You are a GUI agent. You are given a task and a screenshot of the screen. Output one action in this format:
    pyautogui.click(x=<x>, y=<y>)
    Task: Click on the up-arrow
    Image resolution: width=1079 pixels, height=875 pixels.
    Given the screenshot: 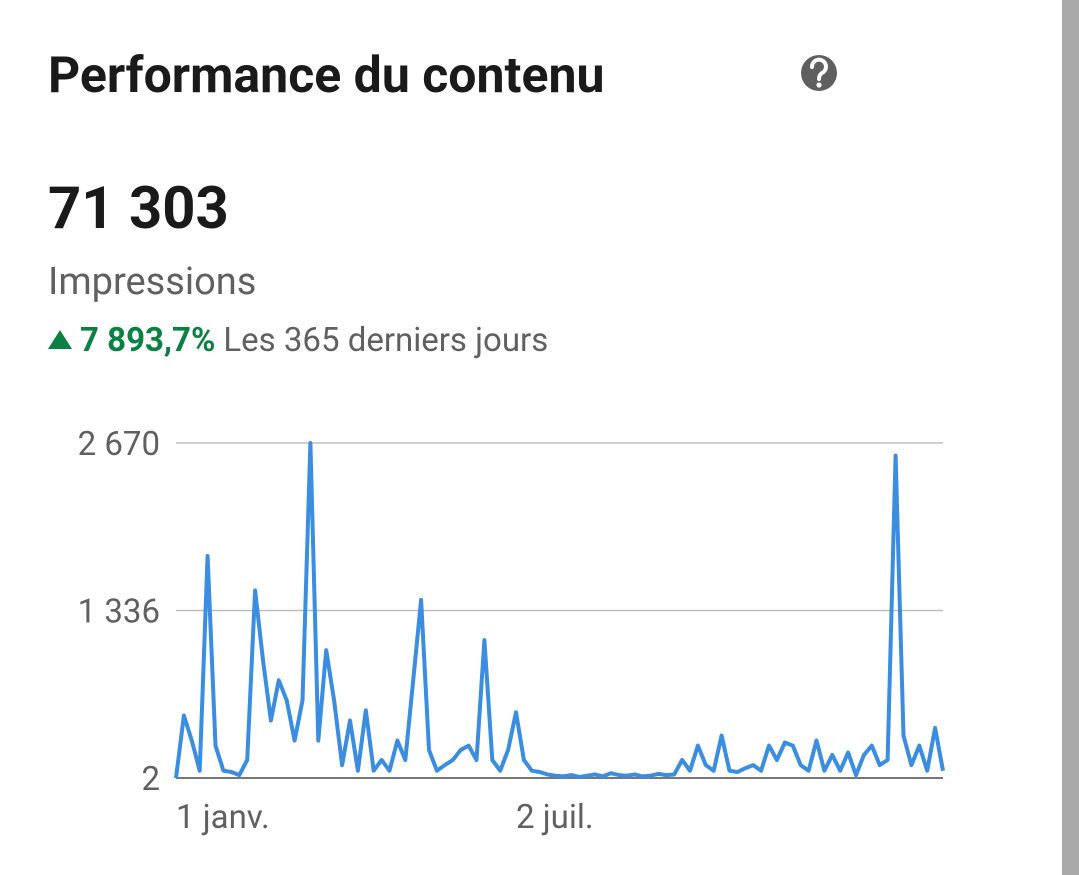 What is the action you would take?
    pyautogui.click(x=60, y=339)
    